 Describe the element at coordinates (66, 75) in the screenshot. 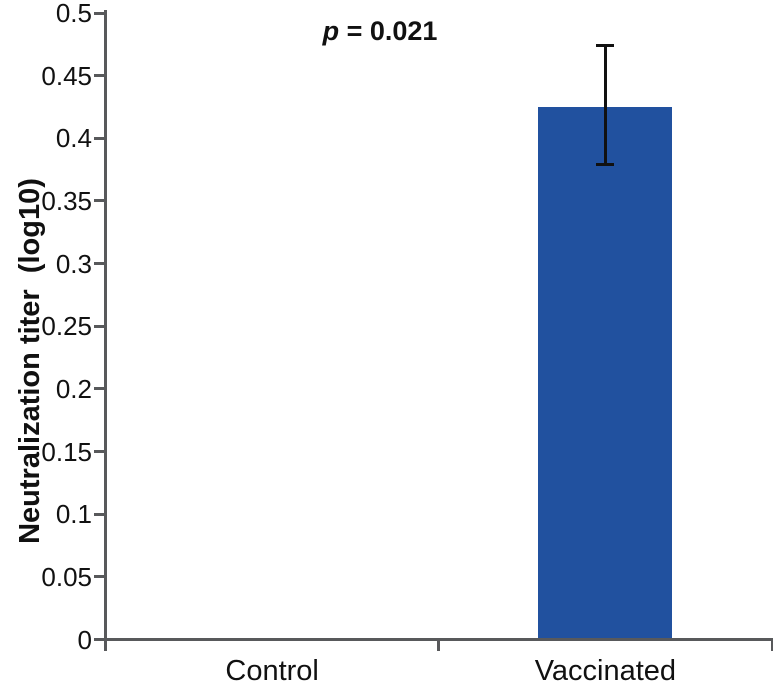

I see `y-tick-label: 0.45` at that location.